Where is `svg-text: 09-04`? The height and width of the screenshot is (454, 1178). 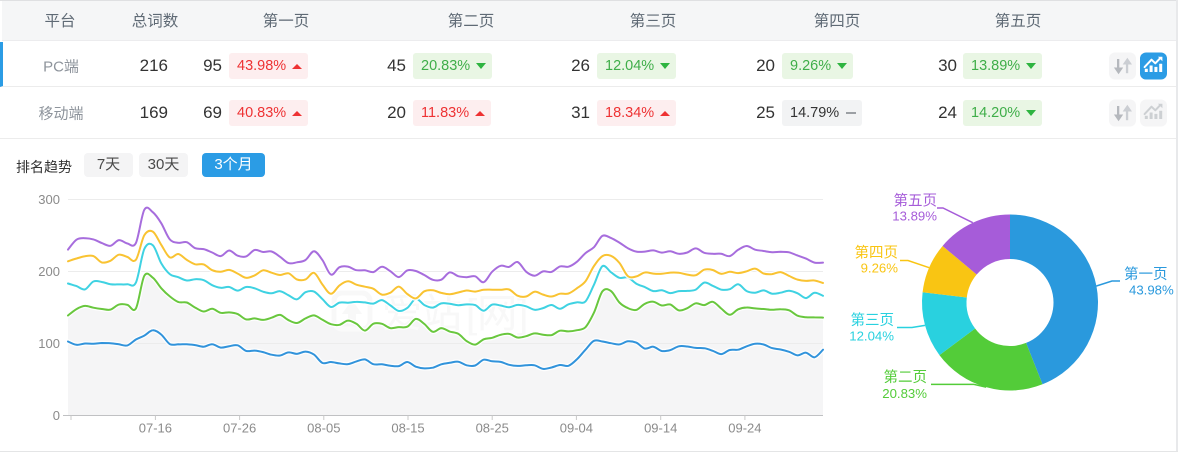 svg-text: 09-04 is located at coordinates (576, 428).